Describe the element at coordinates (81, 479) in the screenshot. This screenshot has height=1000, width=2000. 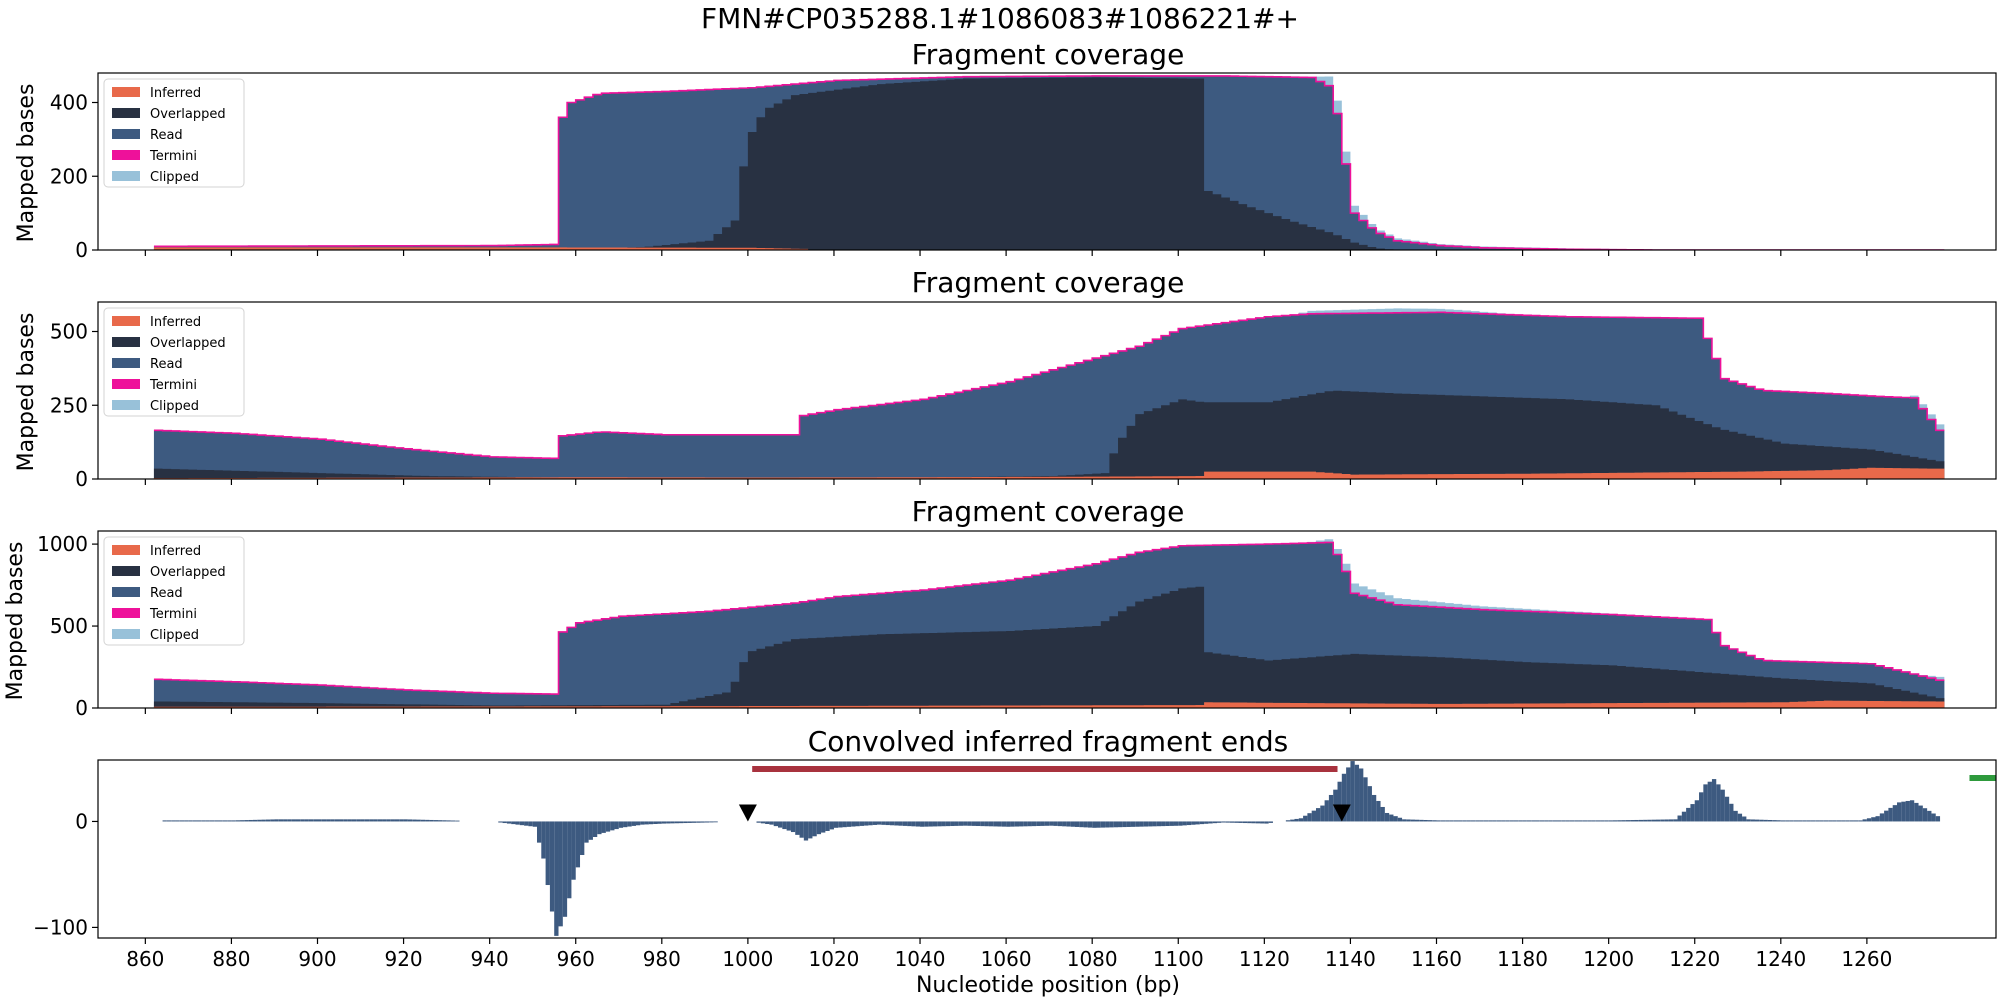
I see `y-tick-label: 0` at that location.